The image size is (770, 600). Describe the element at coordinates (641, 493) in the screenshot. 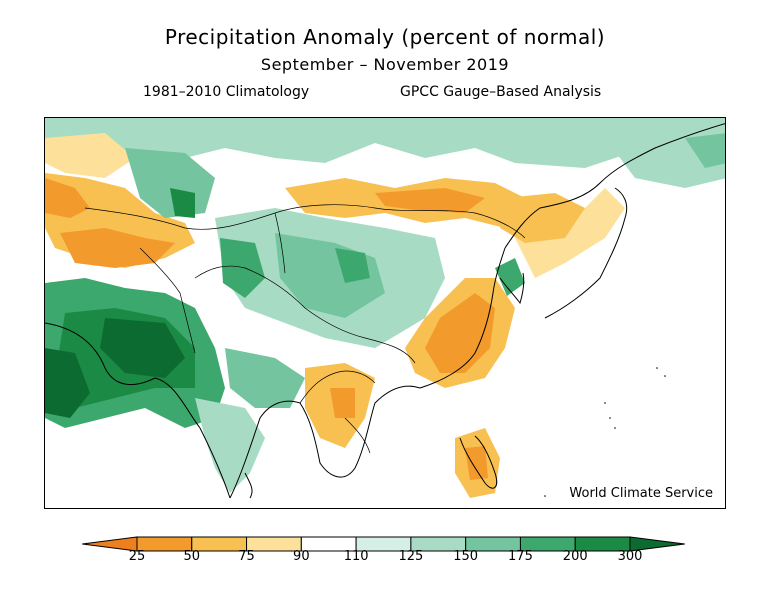

I see `map-credit: World Climate Service` at that location.